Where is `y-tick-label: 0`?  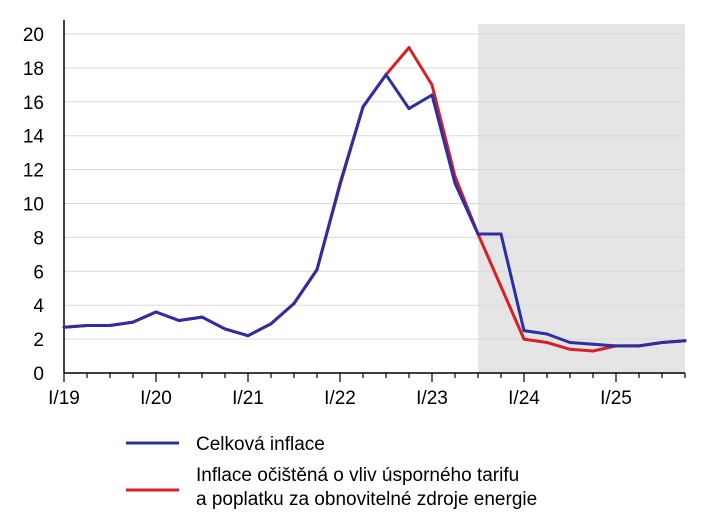
y-tick-label: 0 is located at coordinates (38, 374).